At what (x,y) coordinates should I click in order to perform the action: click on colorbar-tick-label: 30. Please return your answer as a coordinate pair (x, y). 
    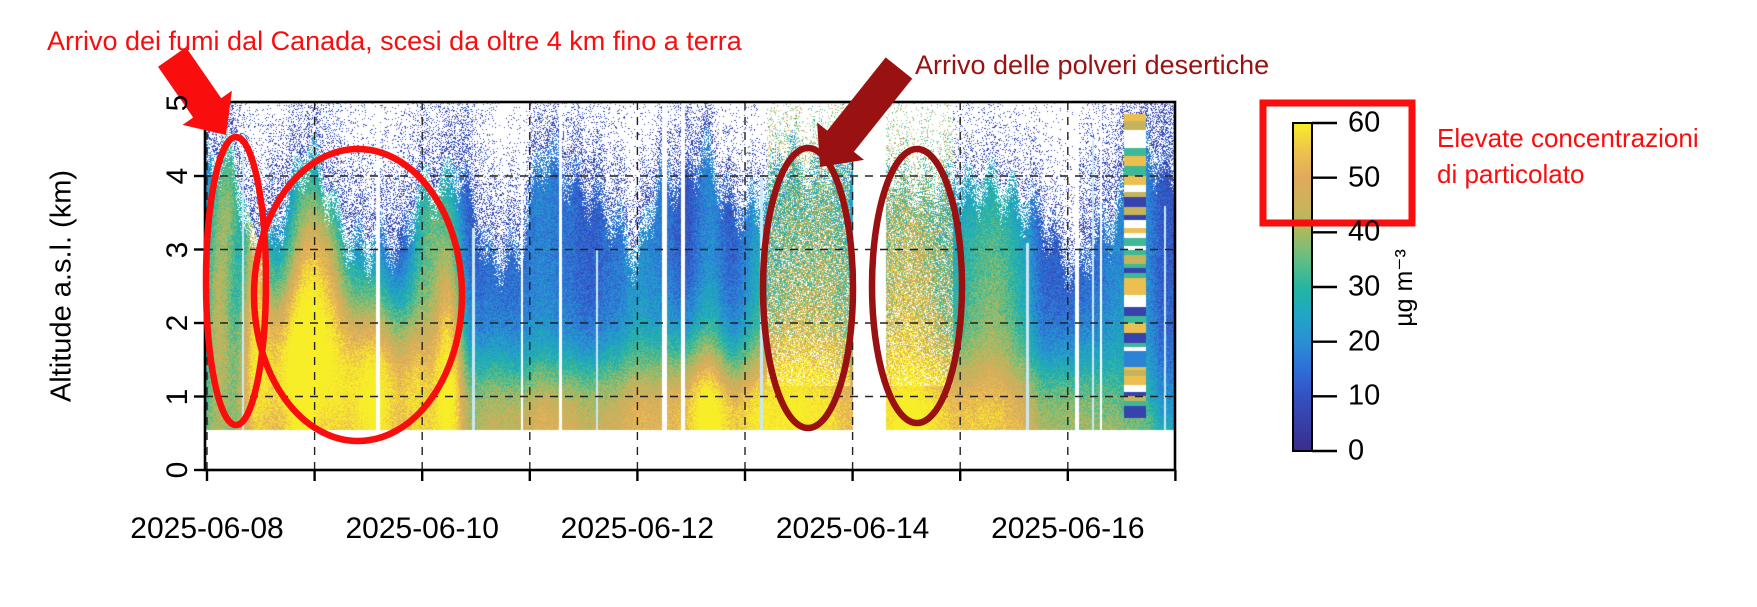
    Looking at the image, I should click on (1364, 286).